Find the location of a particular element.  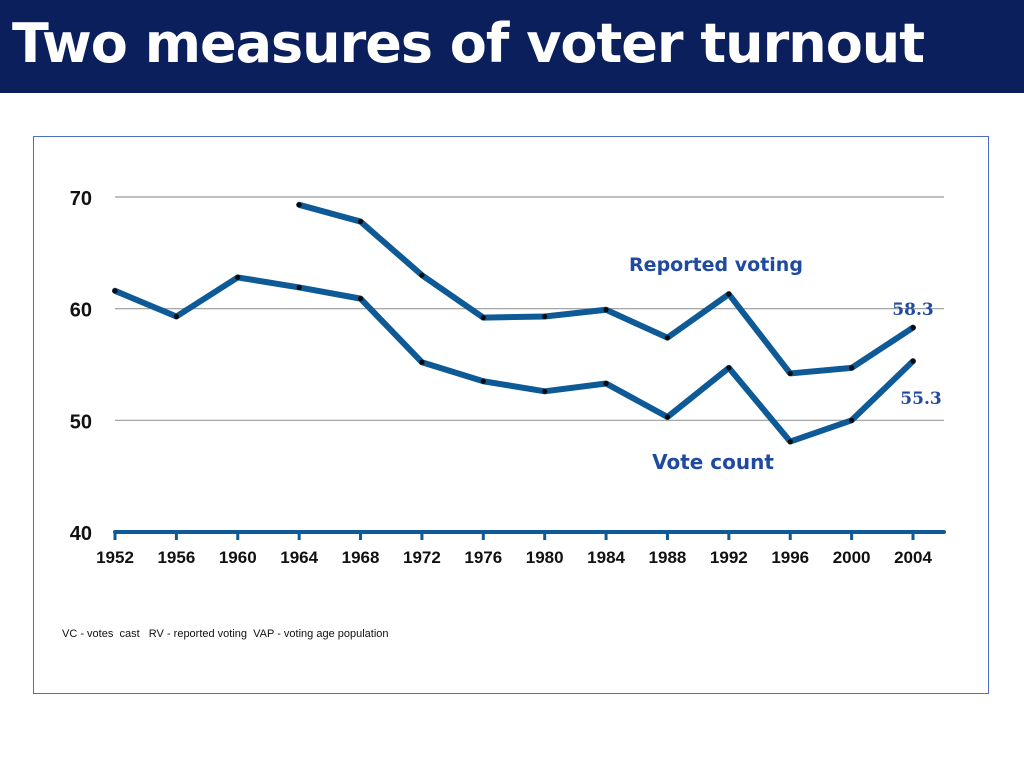

x-tick-label: 1988 is located at coordinates (668, 557).